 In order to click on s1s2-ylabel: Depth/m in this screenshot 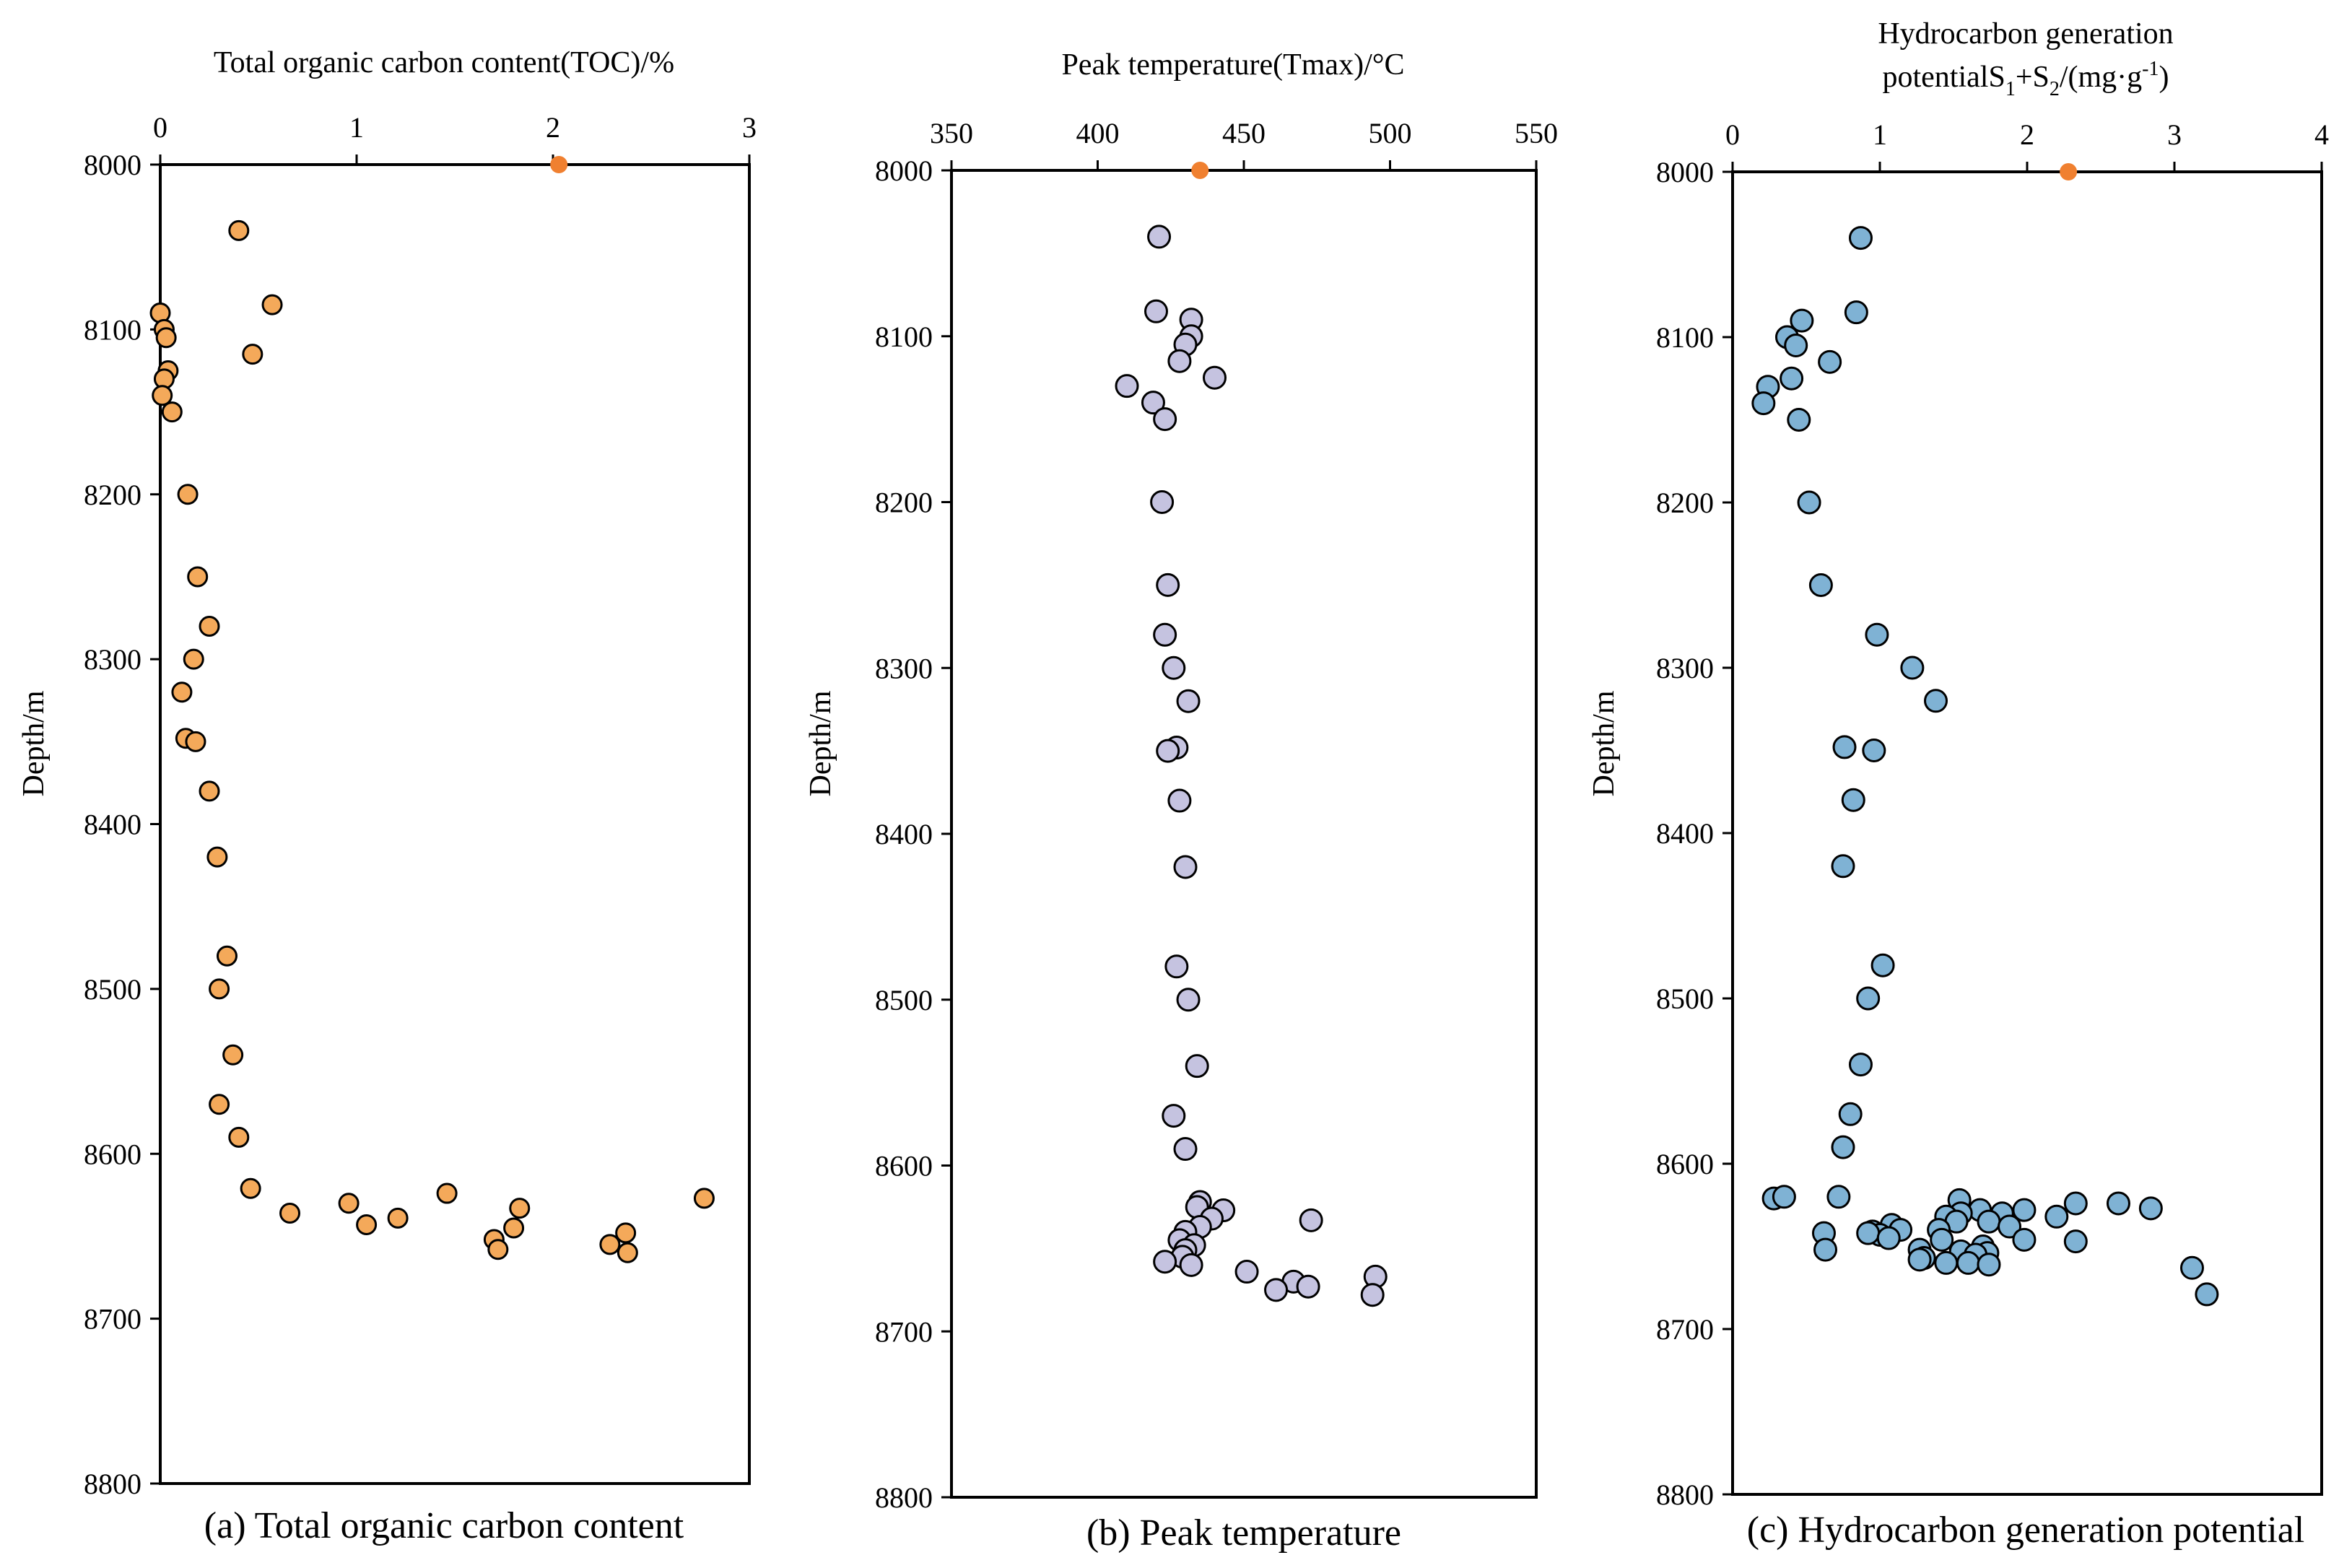, I will do `click(1604, 743)`.